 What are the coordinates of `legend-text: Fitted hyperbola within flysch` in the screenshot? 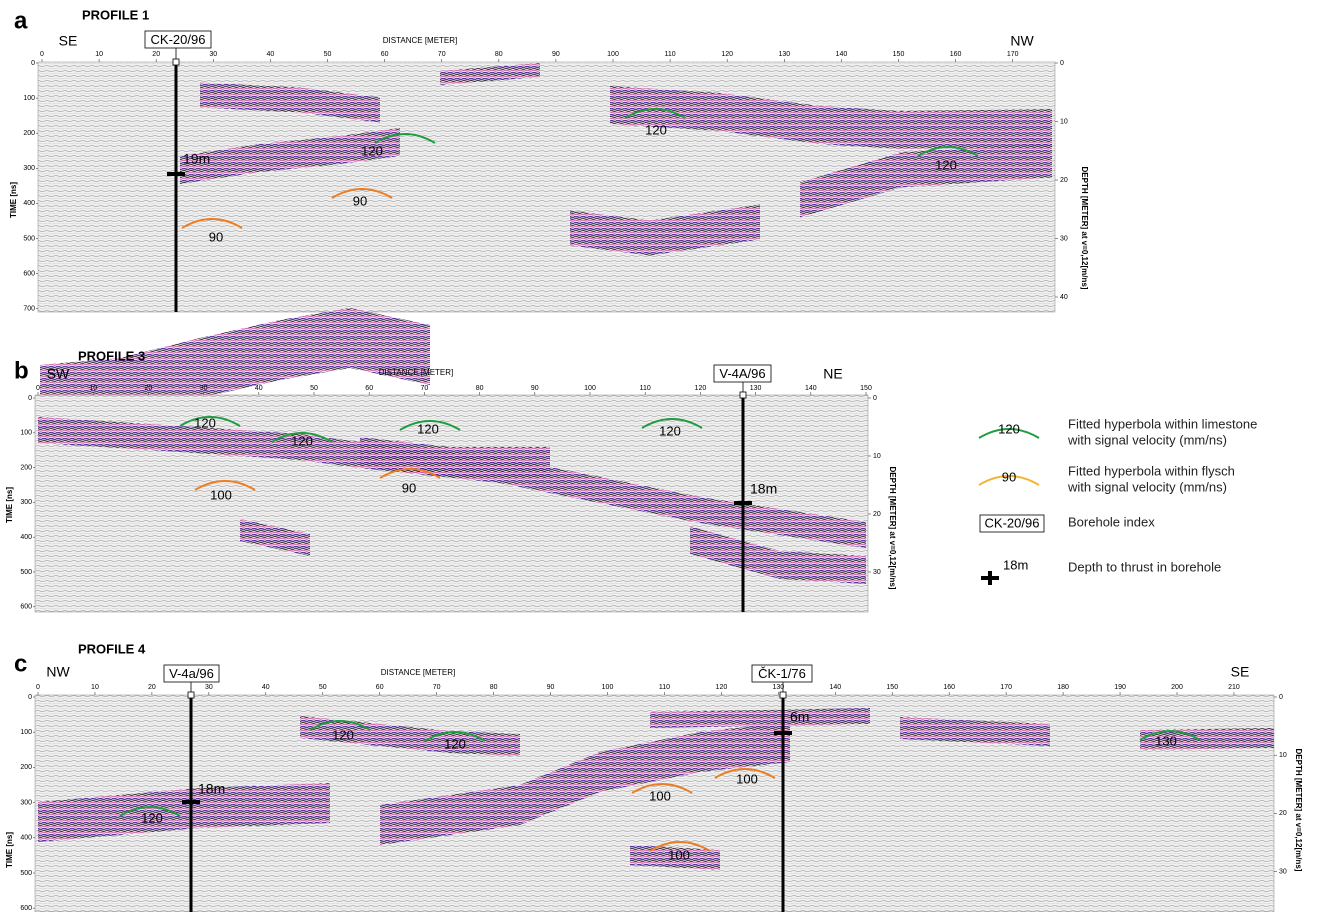 It's located at (1151, 470).